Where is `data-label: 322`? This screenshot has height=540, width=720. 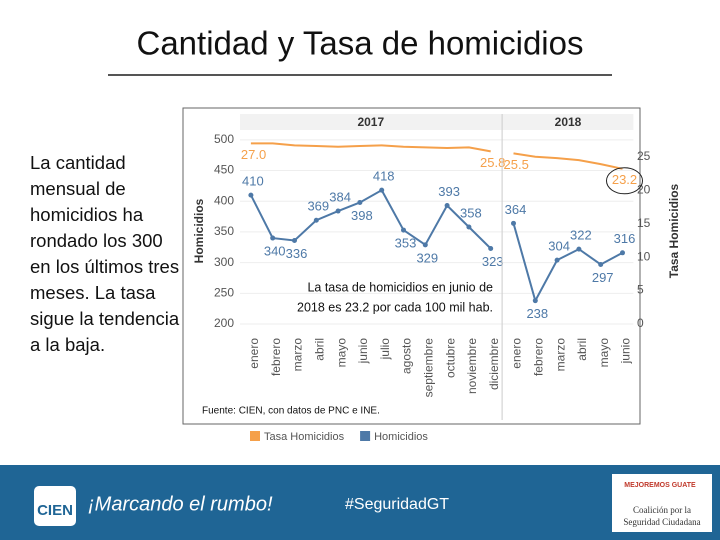 data-label: 322 is located at coordinates (581, 235).